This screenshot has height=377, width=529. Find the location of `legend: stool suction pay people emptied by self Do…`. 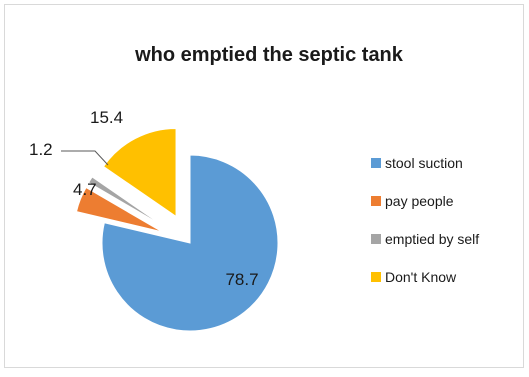

legend: stool suction pay people emptied by self Do… is located at coordinates (425, 220).